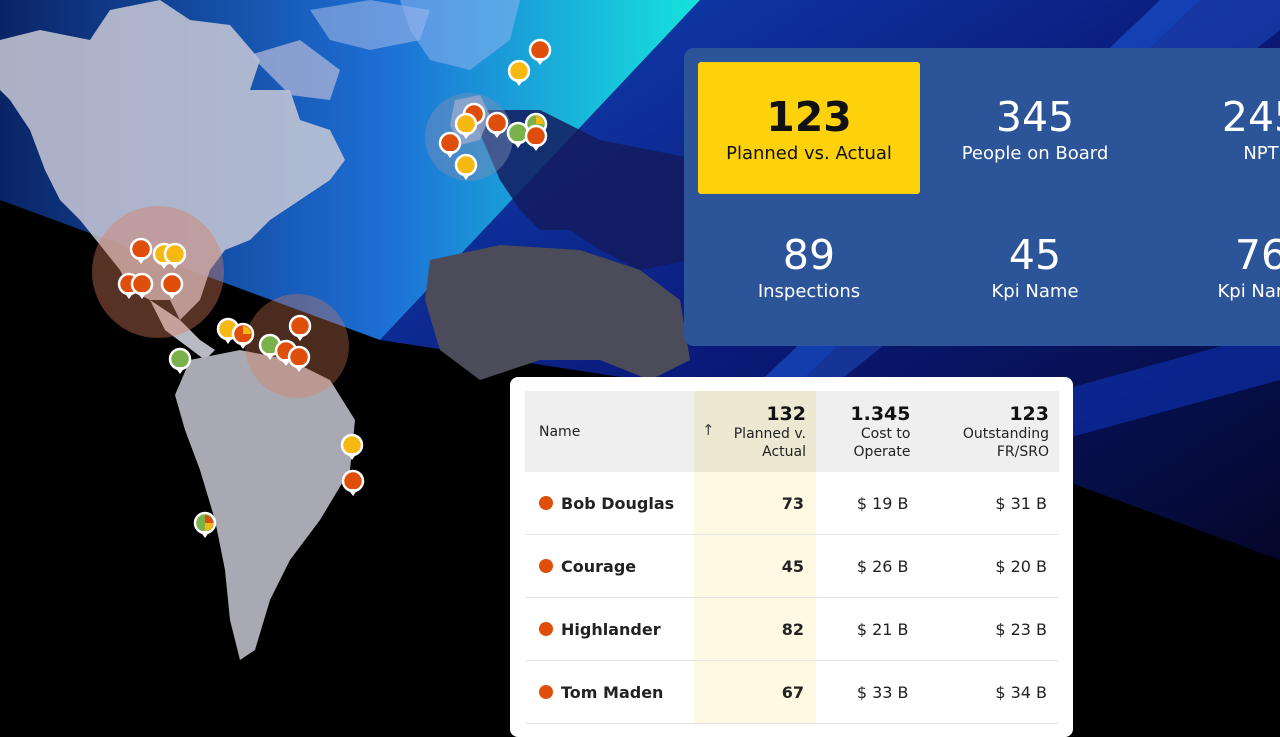  I want to click on kpi-value: 245, so click(1250, 116).